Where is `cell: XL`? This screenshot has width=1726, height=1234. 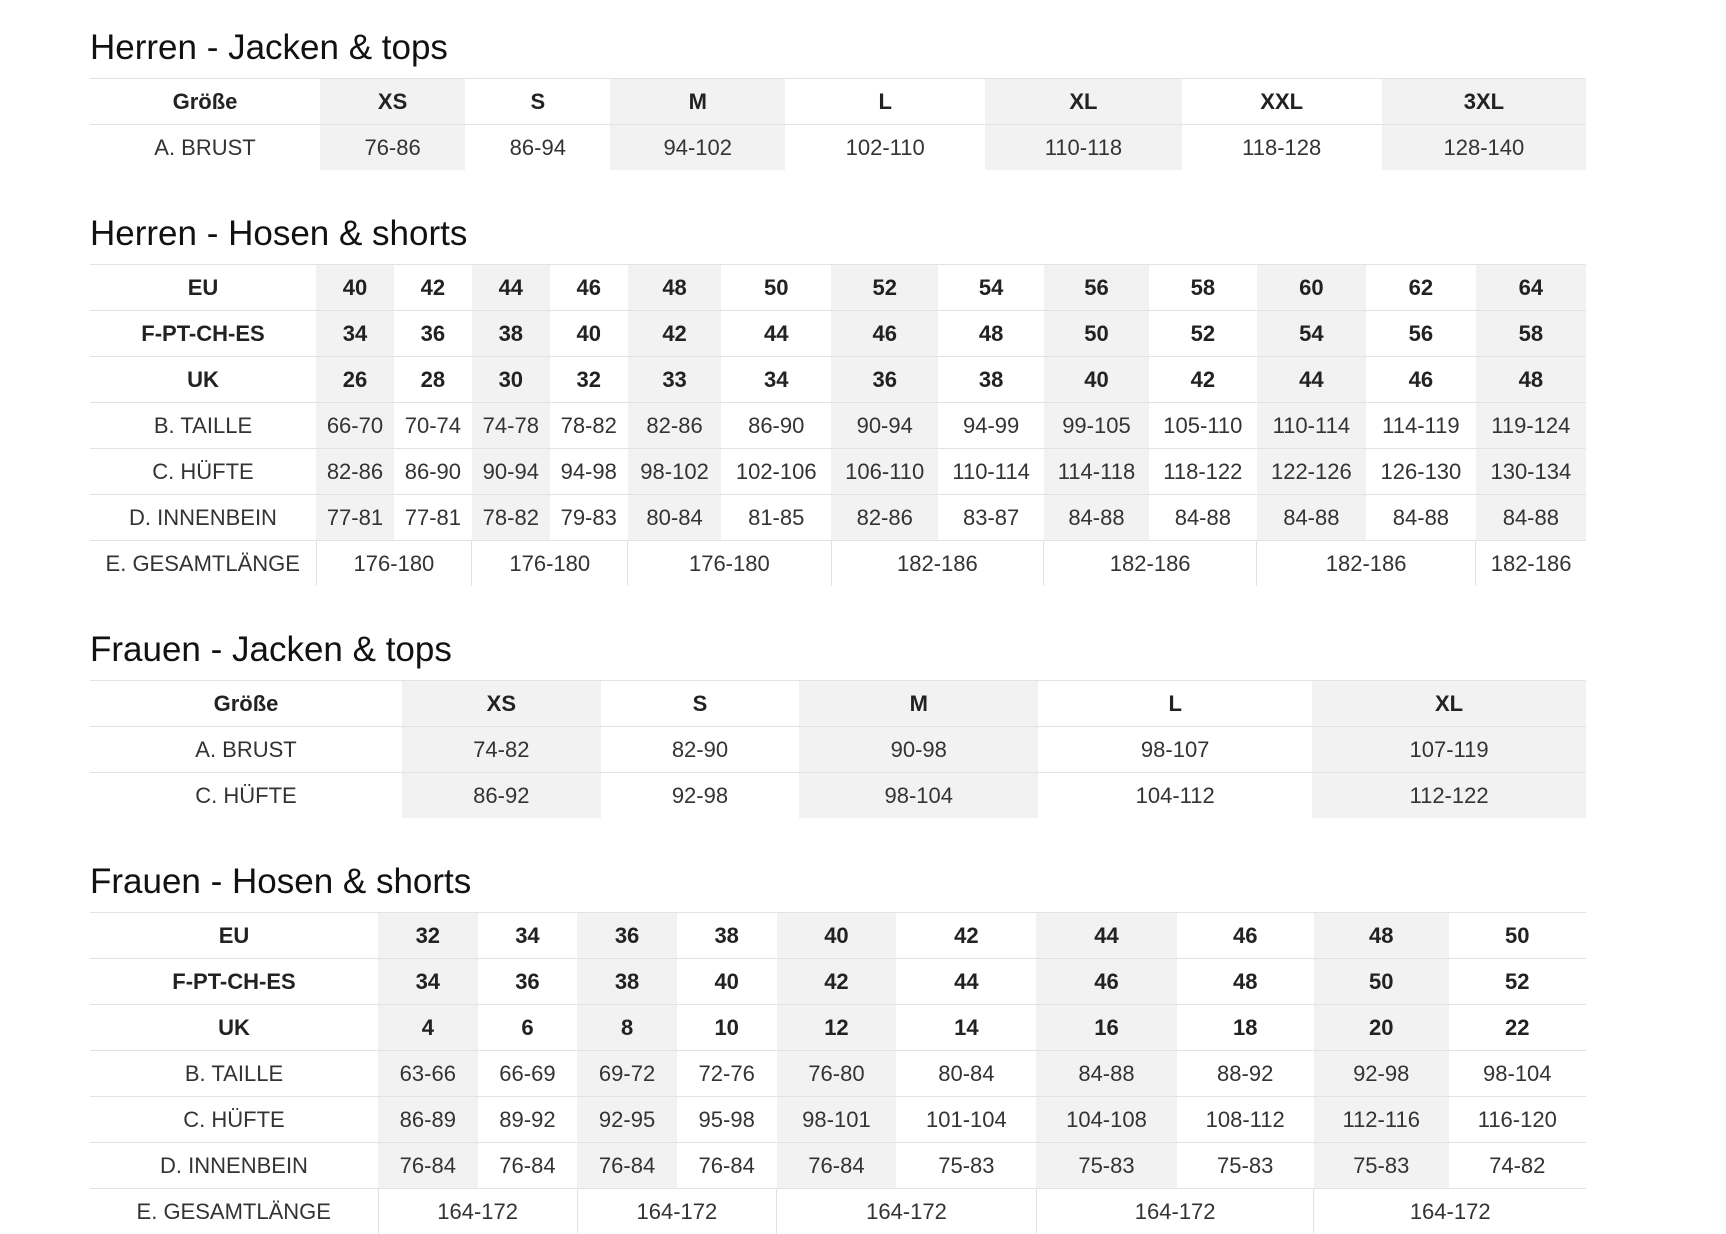 cell: XL is located at coordinates (1083, 102).